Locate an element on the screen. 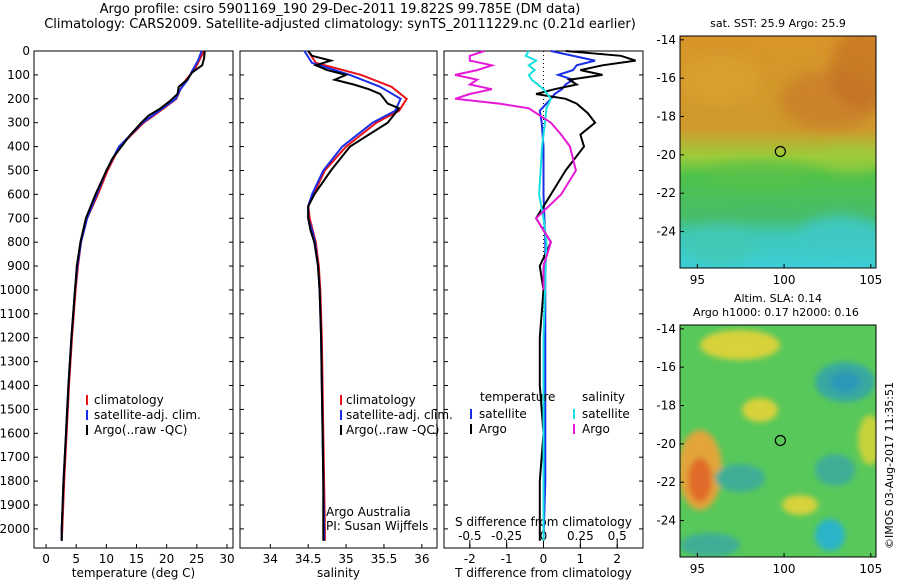 Image resolution: width=900 pixels, height=580 pixels. series-line-s-satellite is located at coordinates (538, 295).